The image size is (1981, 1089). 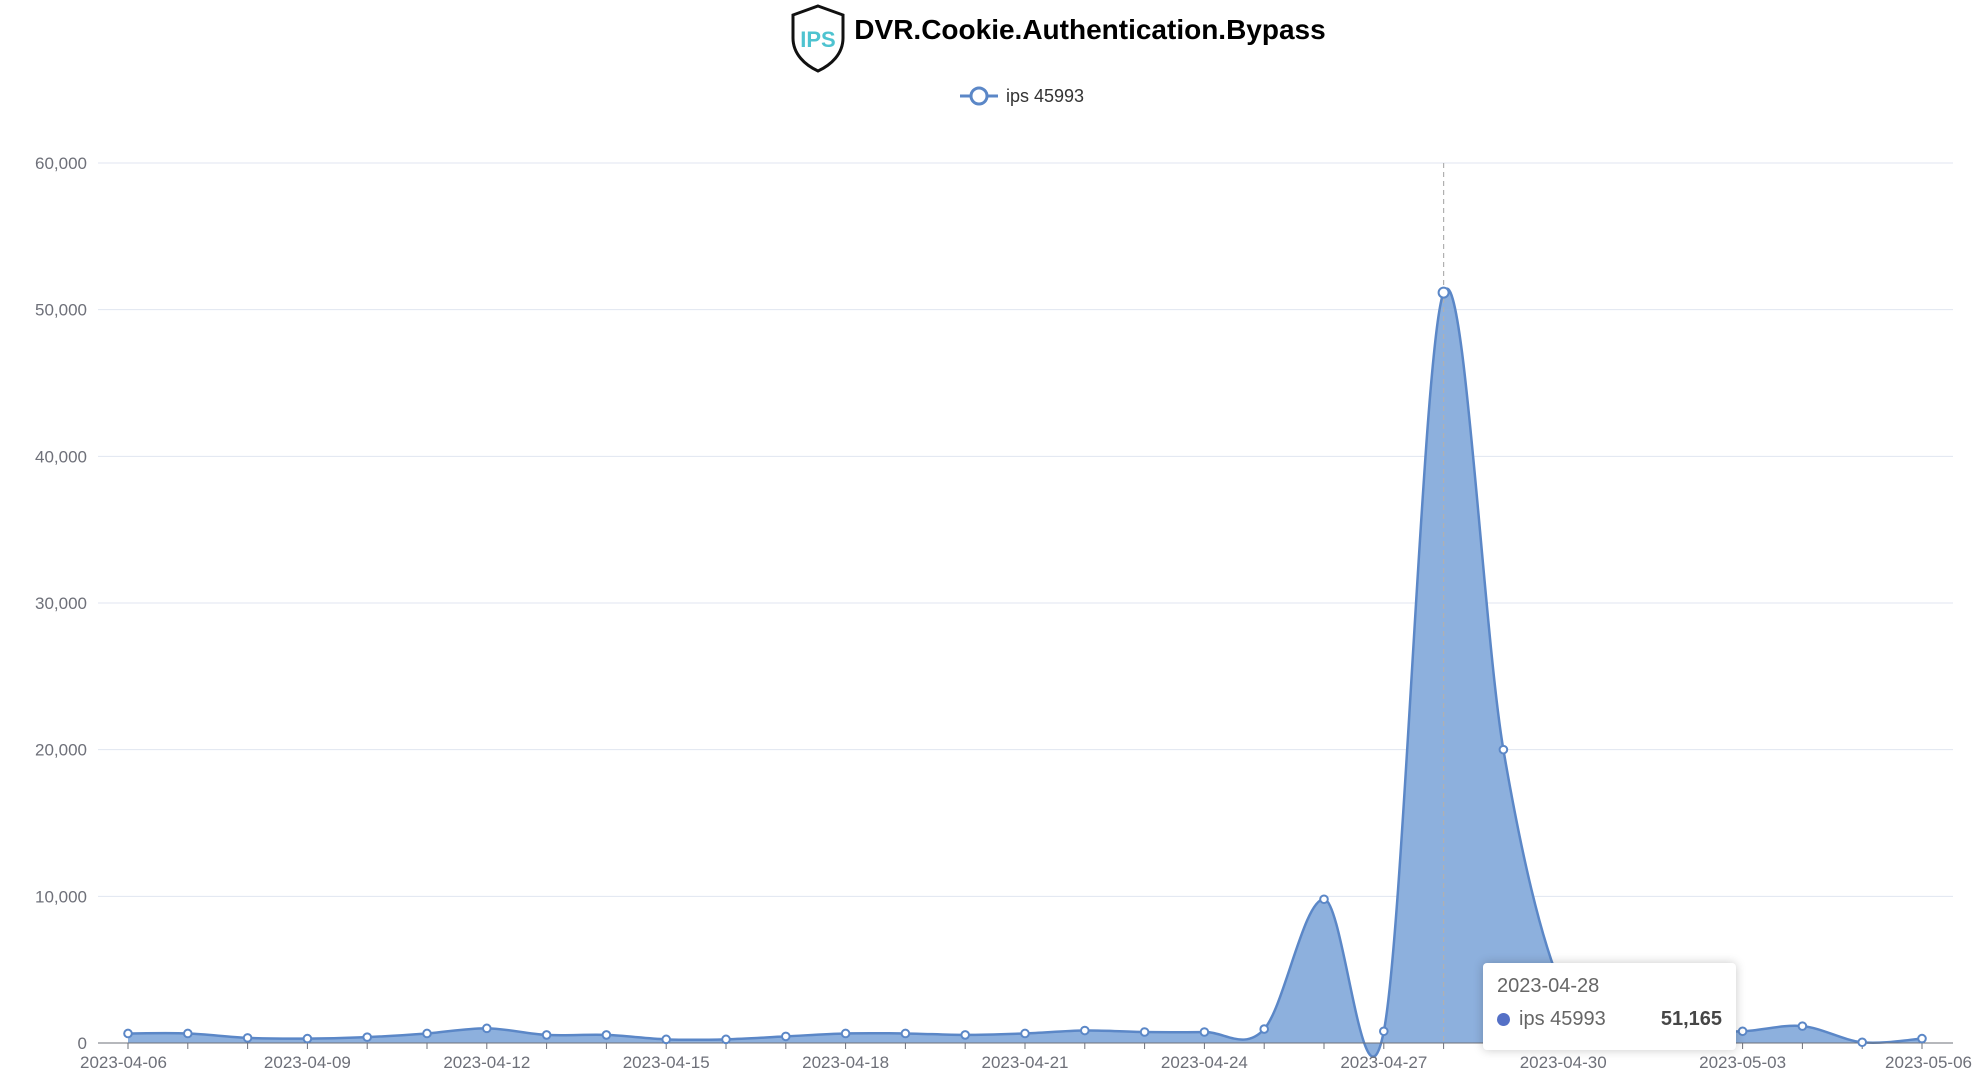 What do you see at coordinates (1383, 1062) in the screenshot?
I see `x-tick-label: 2023-04-27` at bounding box center [1383, 1062].